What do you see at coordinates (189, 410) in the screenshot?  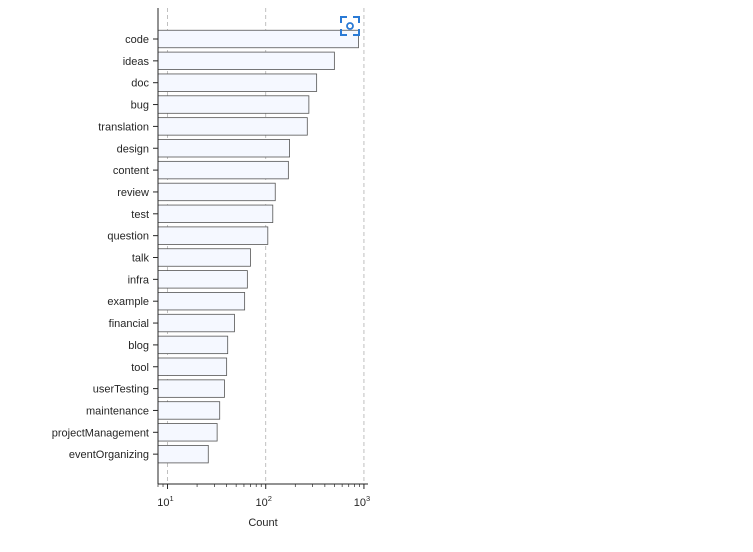 I see `bar-maintenance` at bounding box center [189, 410].